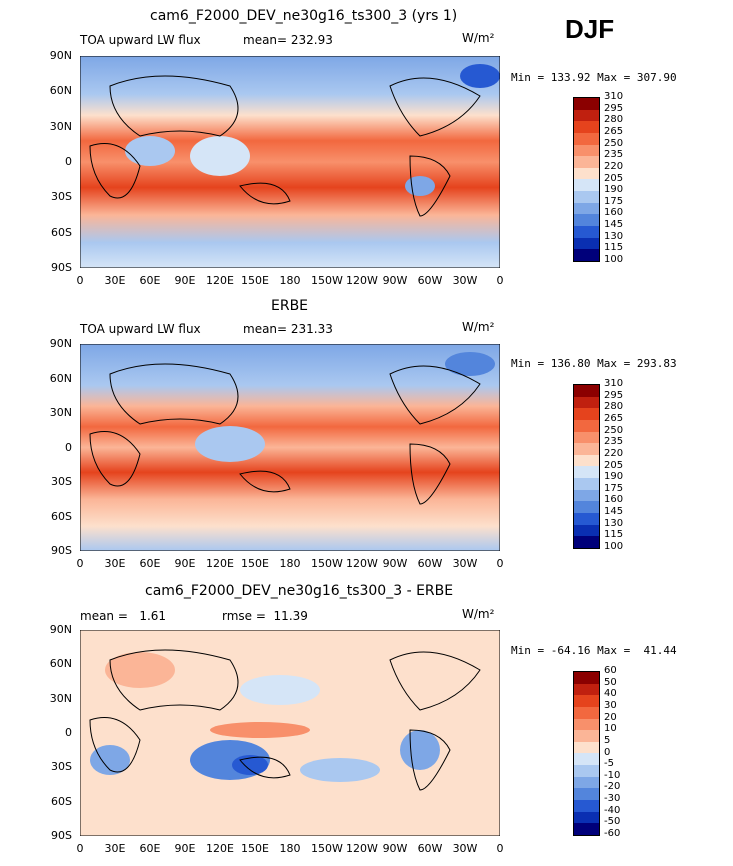 This screenshot has width=733, height=866. I want to click on colorbar-level-label: 40, so click(610, 694).